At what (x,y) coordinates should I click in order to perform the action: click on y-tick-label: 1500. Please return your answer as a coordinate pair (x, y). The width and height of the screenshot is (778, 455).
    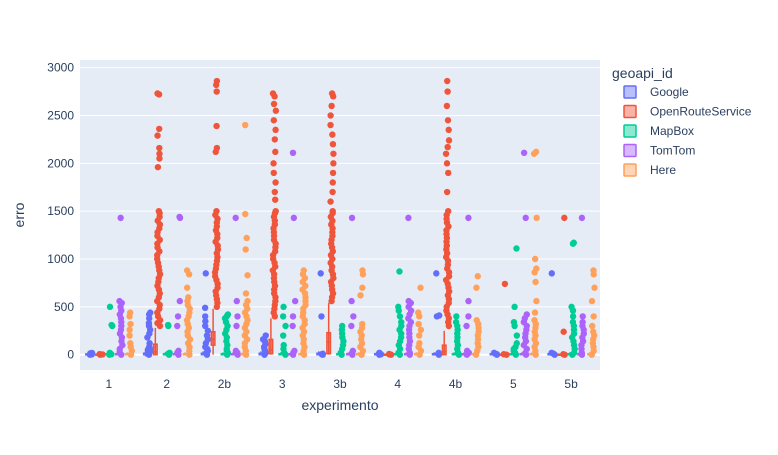
    Looking at the image, I should click on (60, 211).